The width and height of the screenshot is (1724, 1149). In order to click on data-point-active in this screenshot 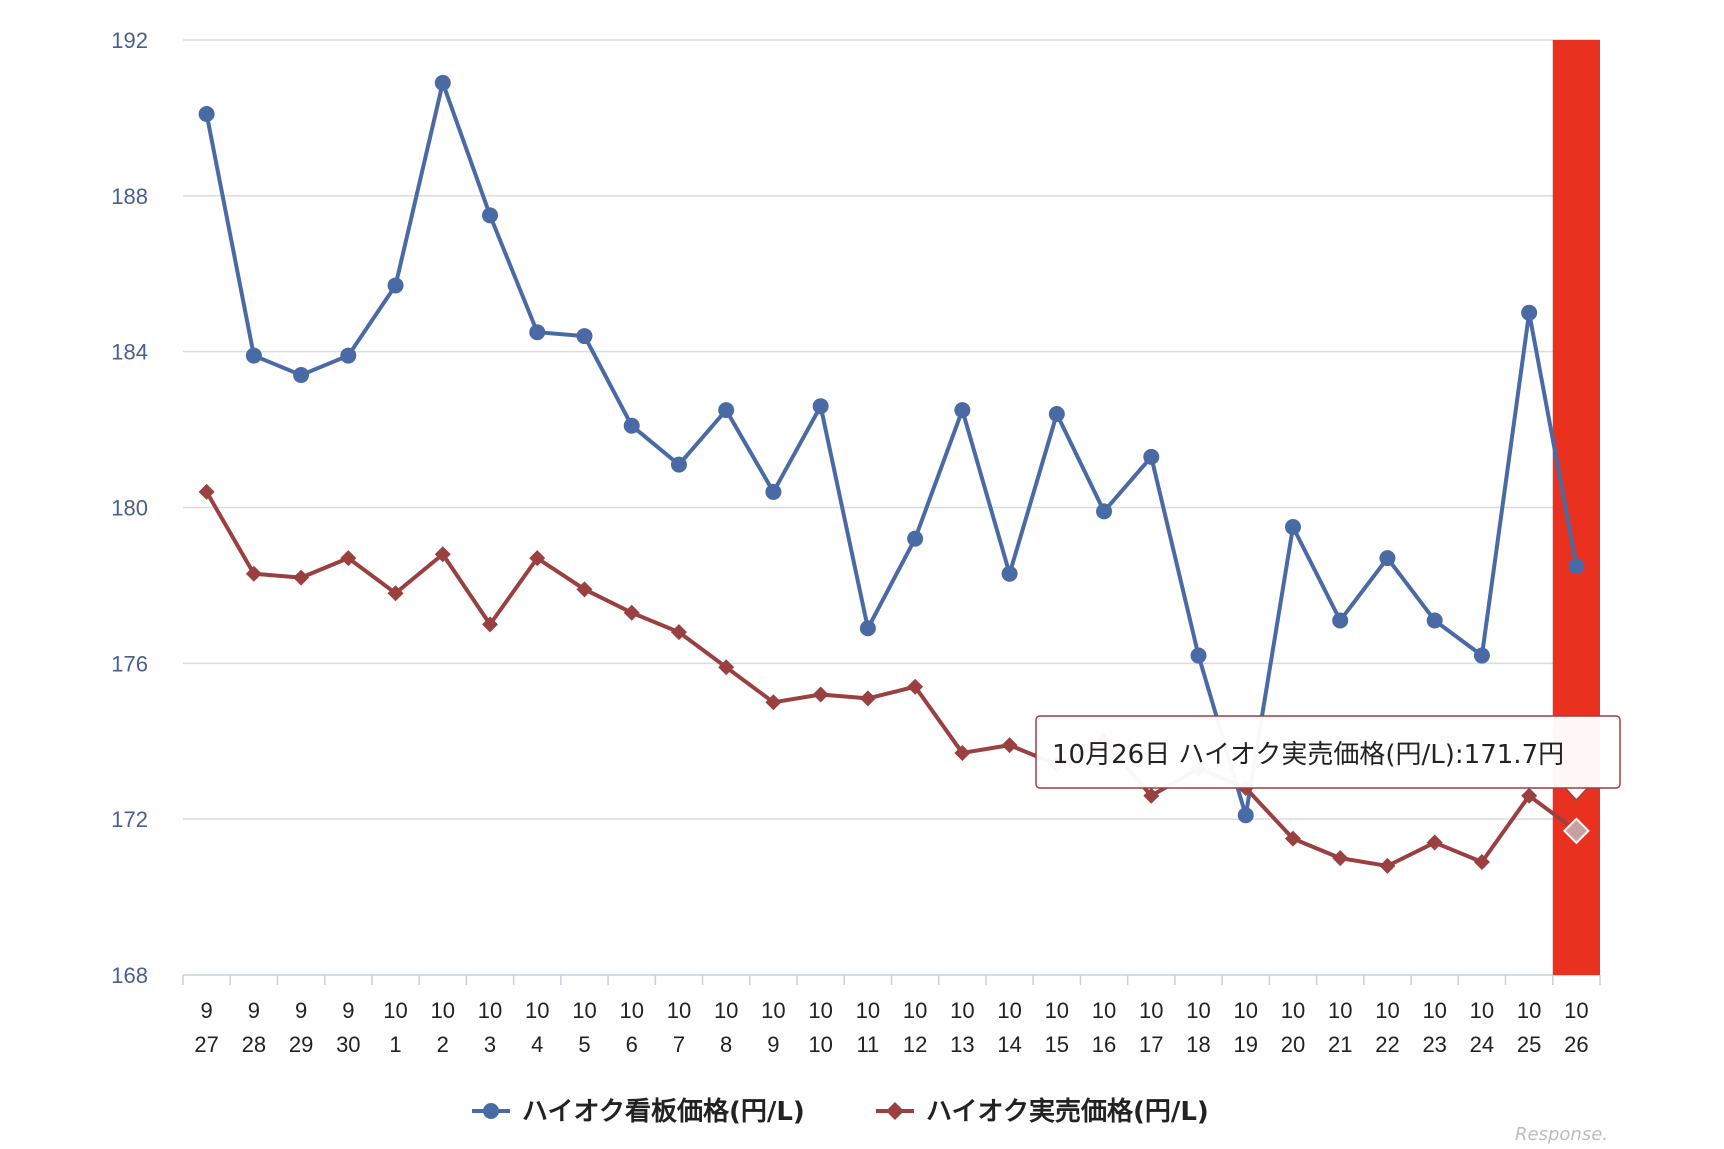, I will do `click(1576, 831)`.